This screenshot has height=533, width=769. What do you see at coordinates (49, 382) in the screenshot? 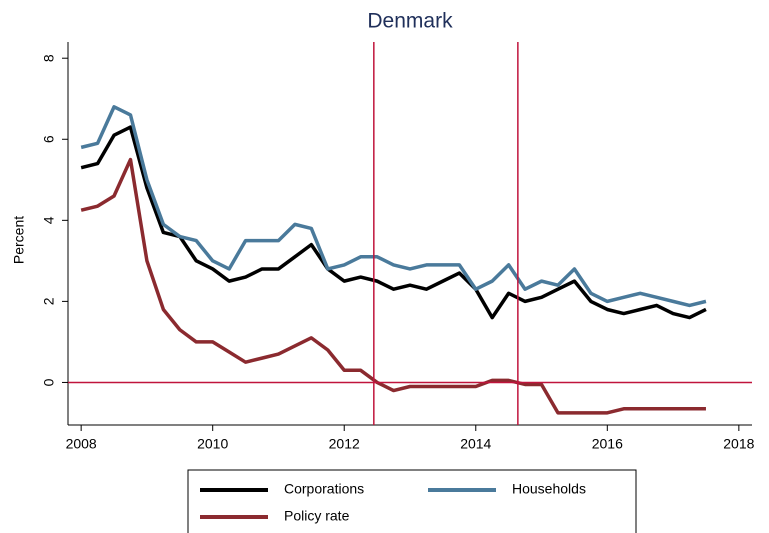
I see `y-tick-label: 0` at bounding box center [49, 382].